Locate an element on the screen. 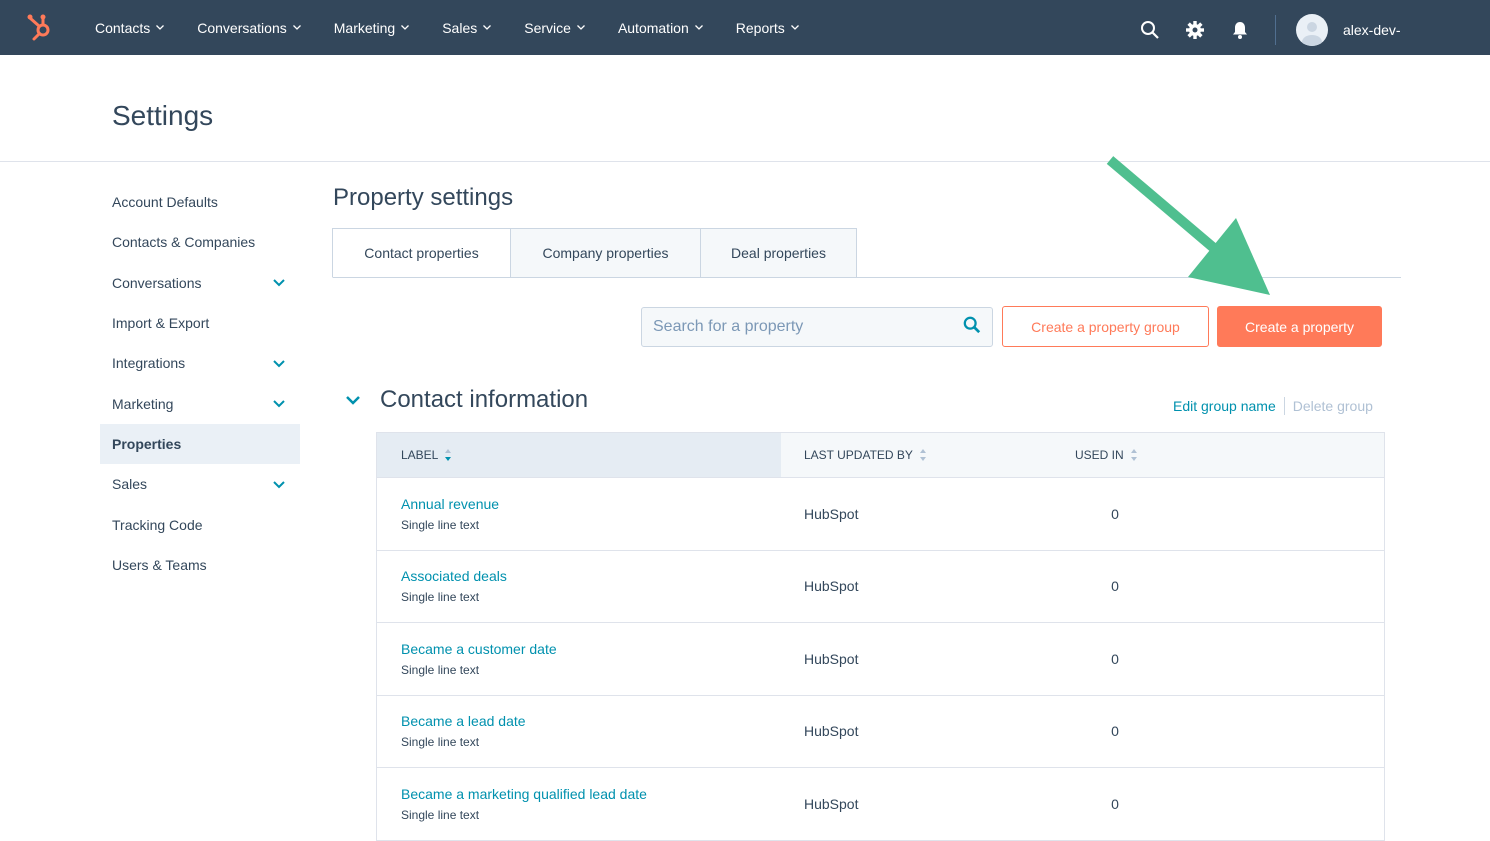 The height and width of the screenshot is (841, 1490). nav-item: Service is located at coordinates (555, 28).